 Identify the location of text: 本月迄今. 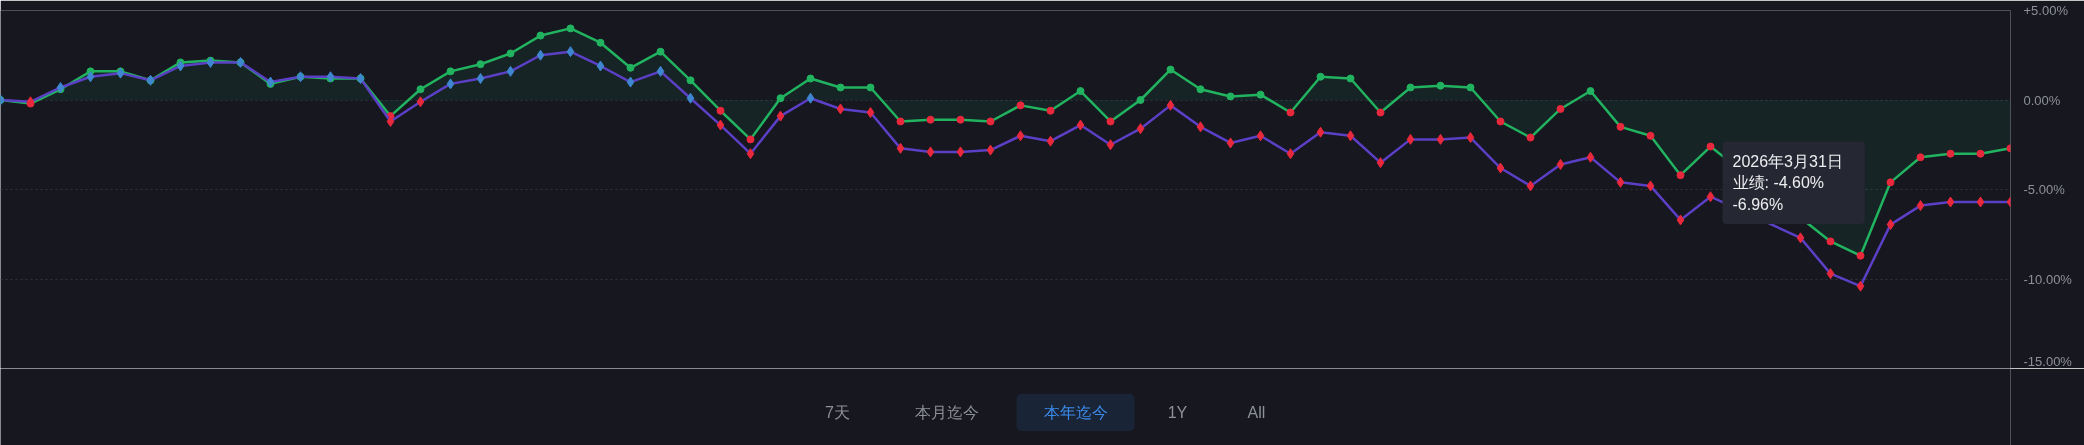
(946, 412).